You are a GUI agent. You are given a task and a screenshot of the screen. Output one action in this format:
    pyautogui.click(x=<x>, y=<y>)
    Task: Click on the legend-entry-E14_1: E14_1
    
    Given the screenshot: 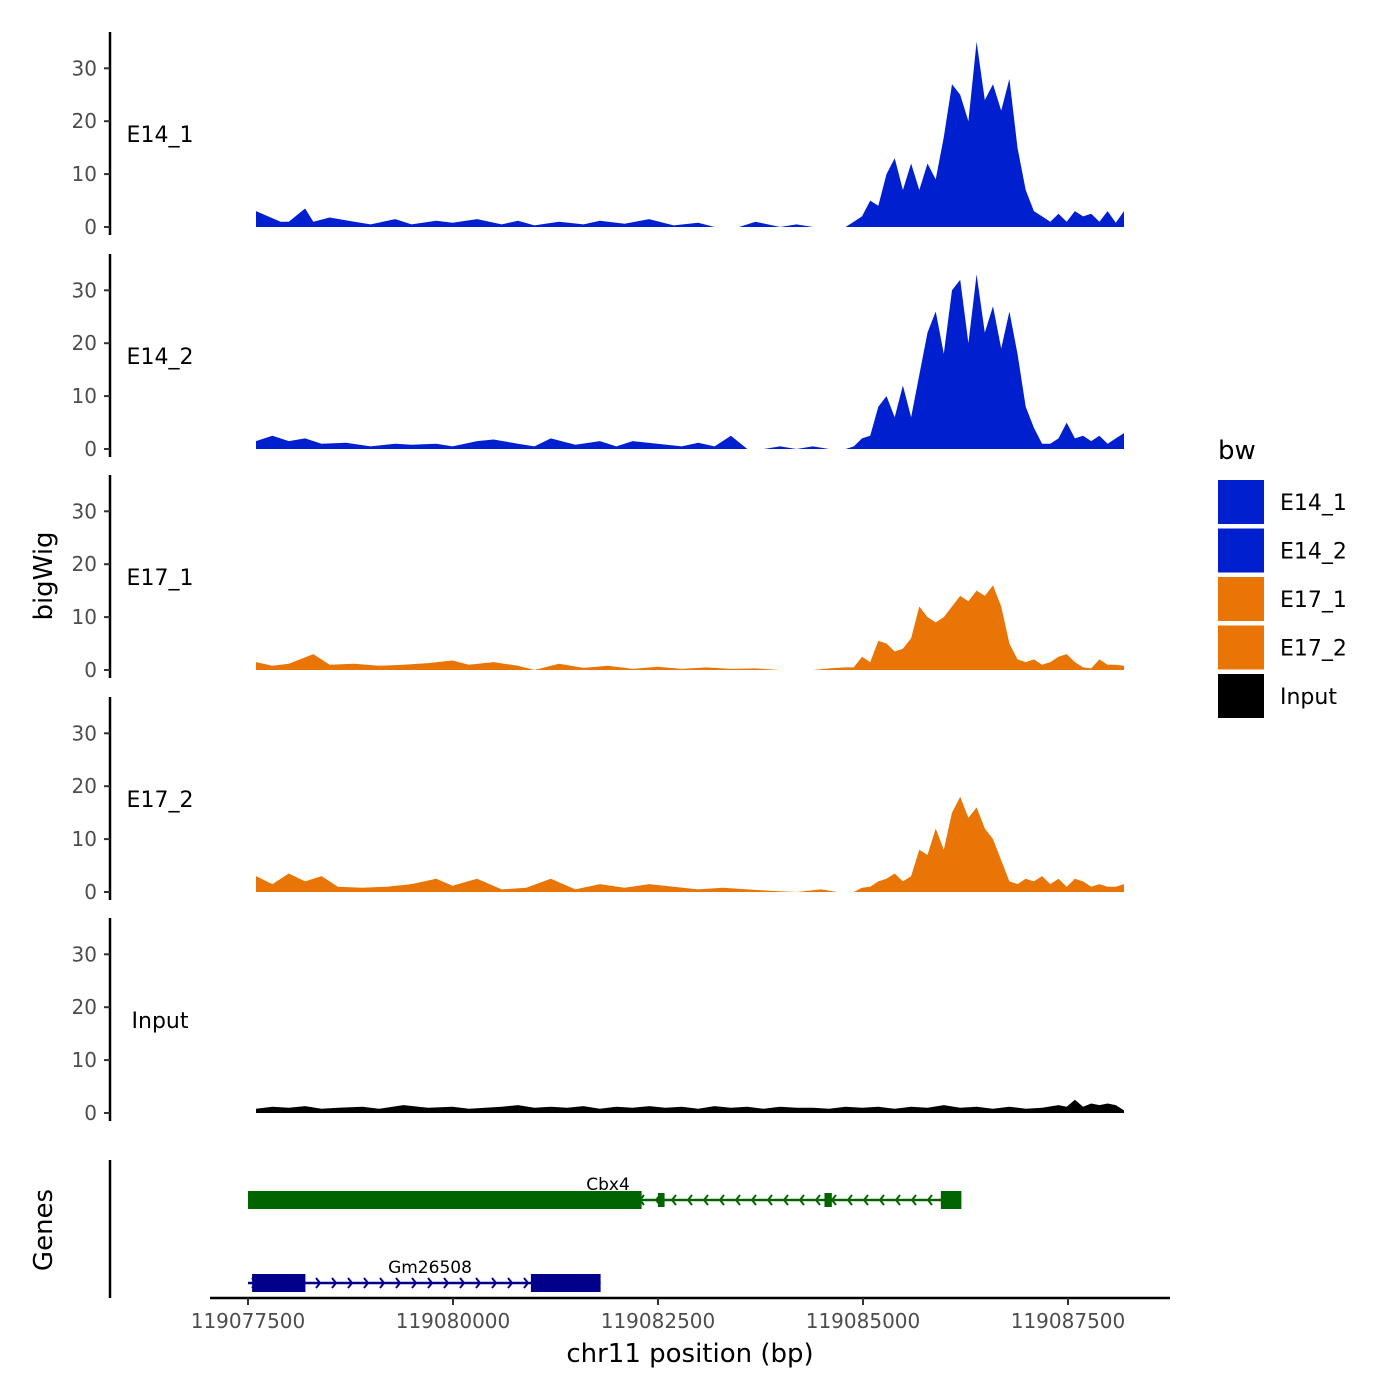 What is the action you would take?
    pyautogui.click(x=1282, y=502)
    